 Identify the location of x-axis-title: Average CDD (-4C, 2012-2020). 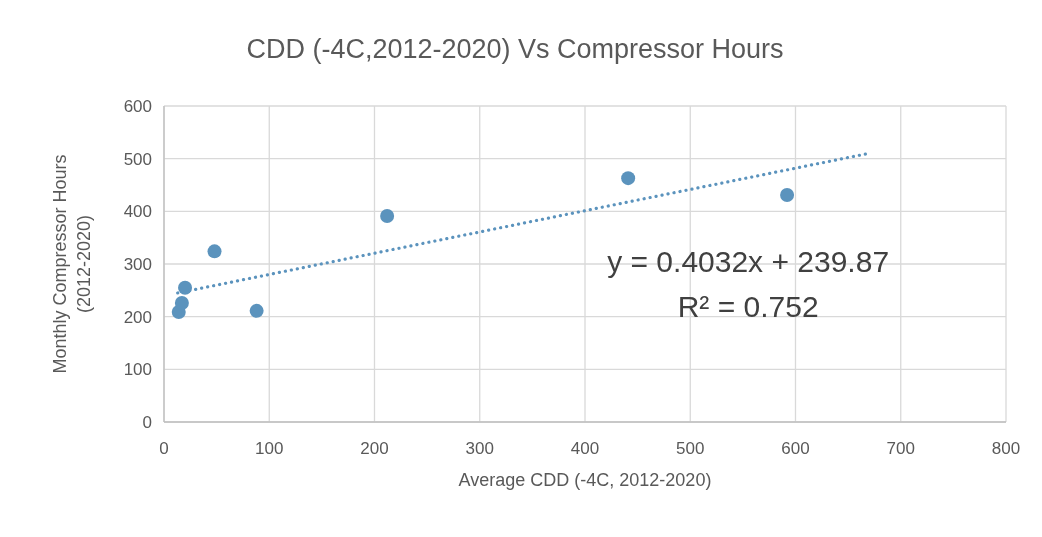
(585, 480).